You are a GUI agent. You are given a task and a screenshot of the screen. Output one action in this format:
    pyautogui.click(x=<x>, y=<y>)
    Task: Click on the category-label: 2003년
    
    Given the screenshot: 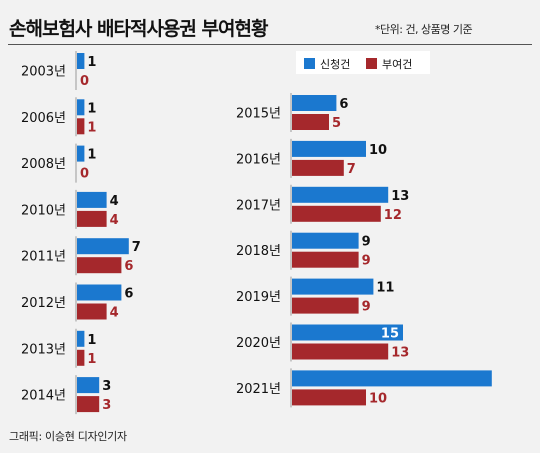 What is the action you would take?
    pyautogui.click(x=43, y=72)
    